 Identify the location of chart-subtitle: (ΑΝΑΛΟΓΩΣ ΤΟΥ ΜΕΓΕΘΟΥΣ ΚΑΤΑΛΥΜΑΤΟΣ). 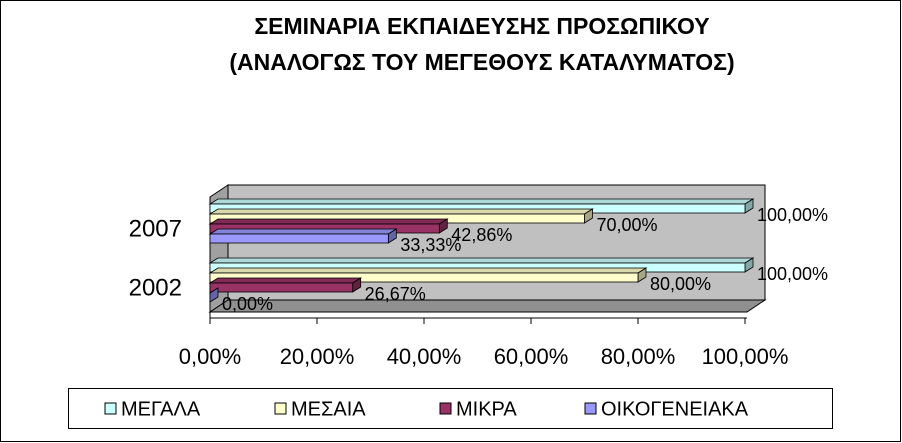
(481, 62).